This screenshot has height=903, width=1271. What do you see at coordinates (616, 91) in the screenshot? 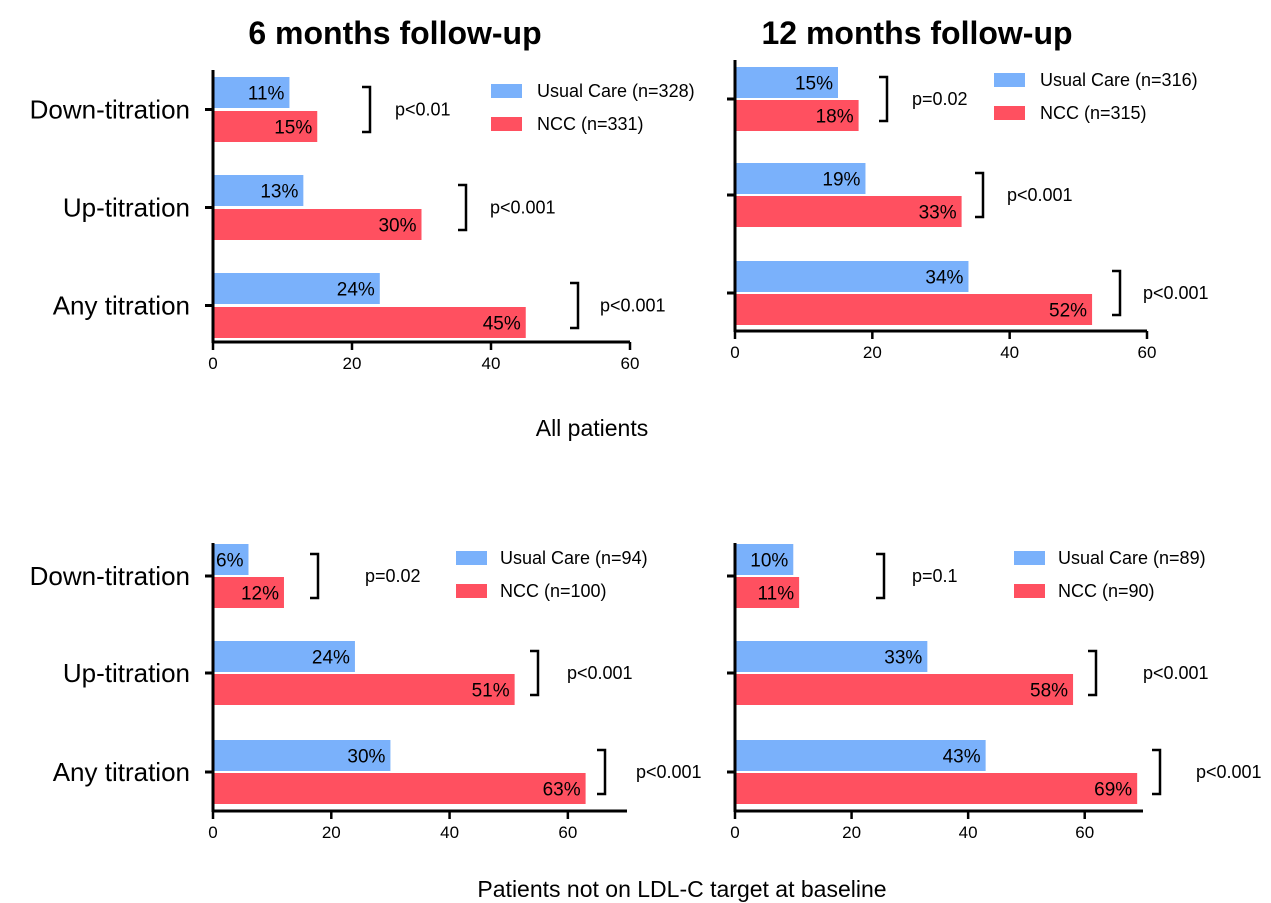
I see `legend-label: Usual Care (n=328)` at bounding box center [616, 91].